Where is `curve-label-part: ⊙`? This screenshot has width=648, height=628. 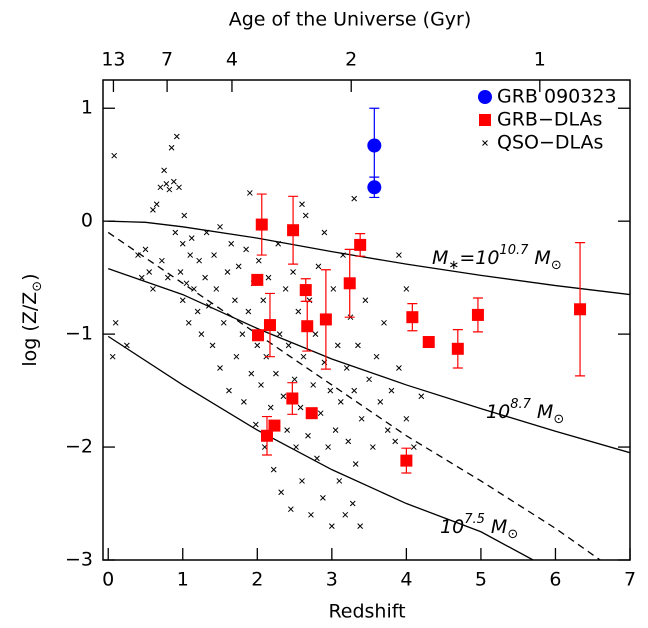
curve-label-part: ⊙ is located at coordinates (512, 534).